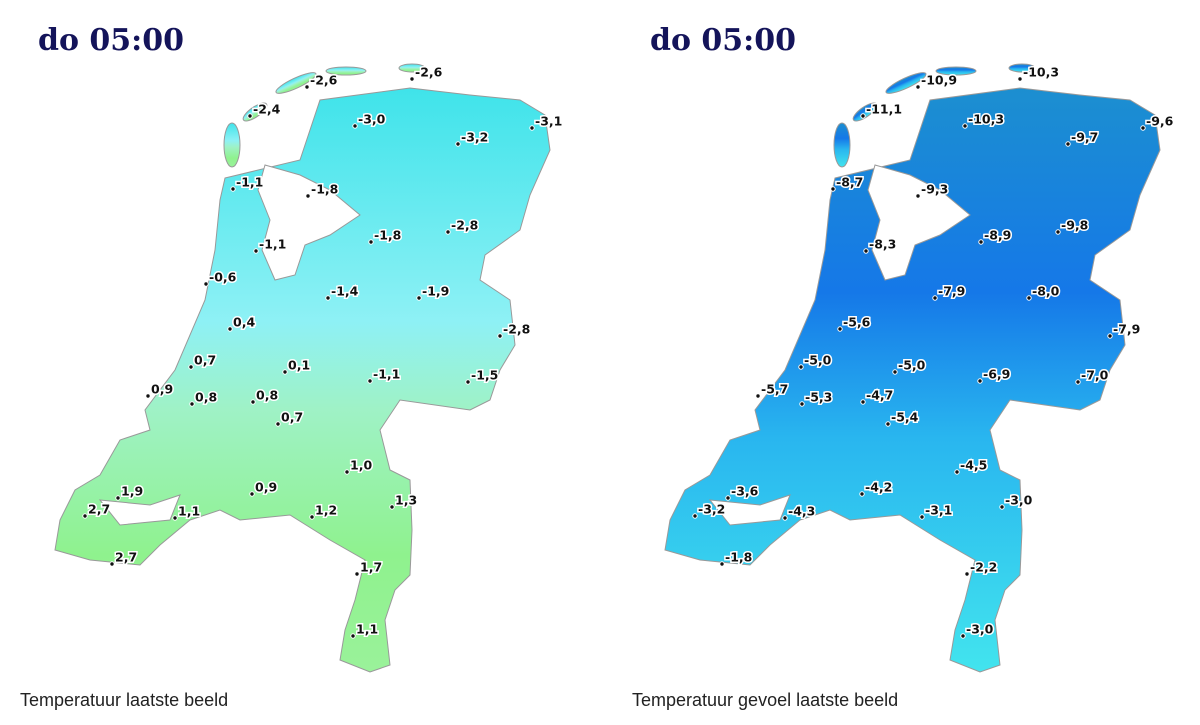  I want to click on station-label: -11,1, so click(884, 109).